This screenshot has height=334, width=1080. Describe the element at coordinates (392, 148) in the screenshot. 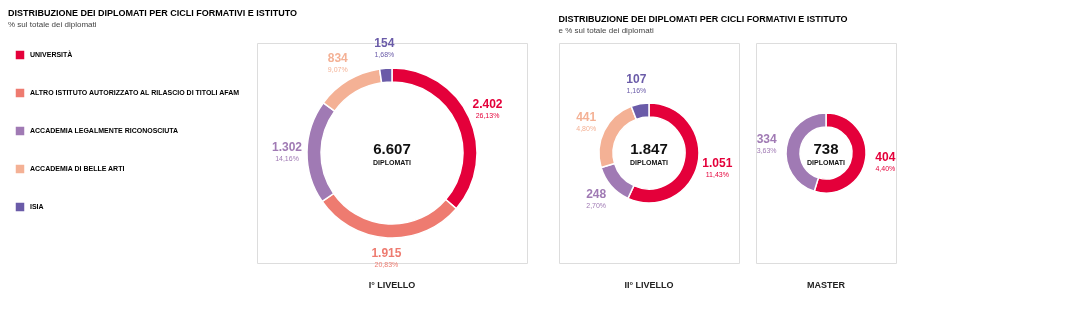

I see `text: 6.607` at that location.